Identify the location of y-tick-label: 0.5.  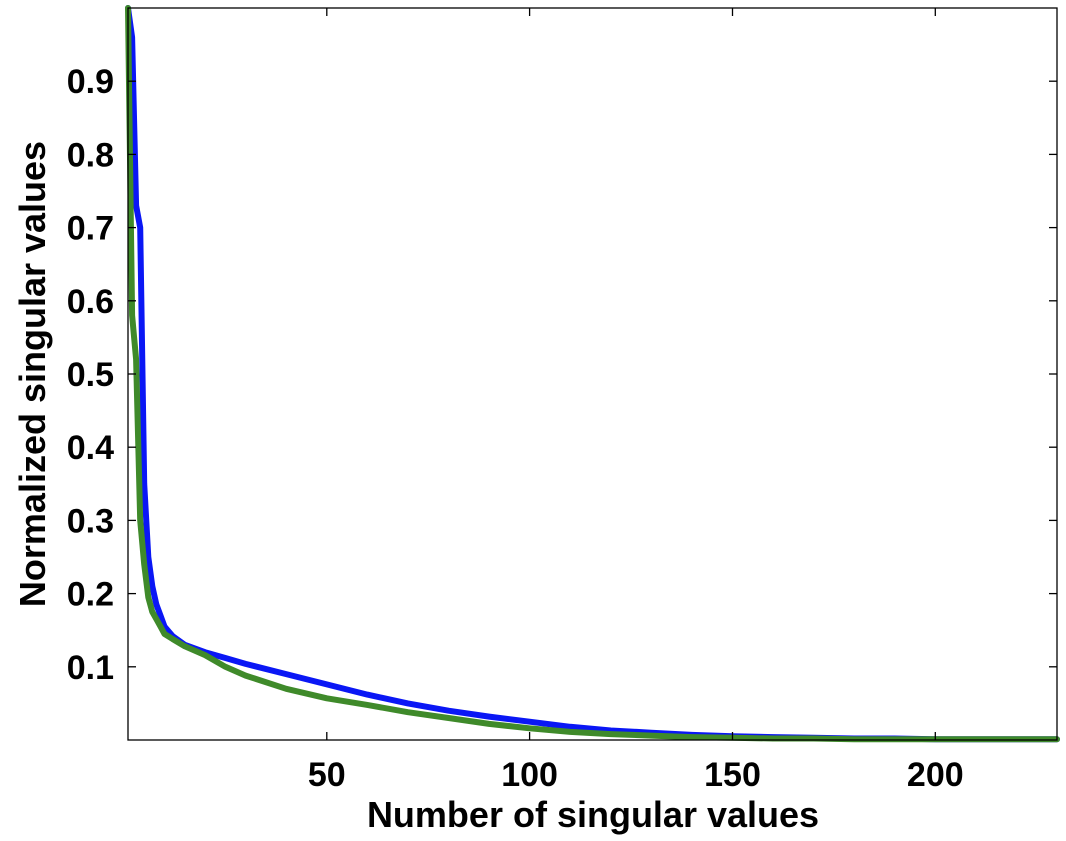
(90, 375).